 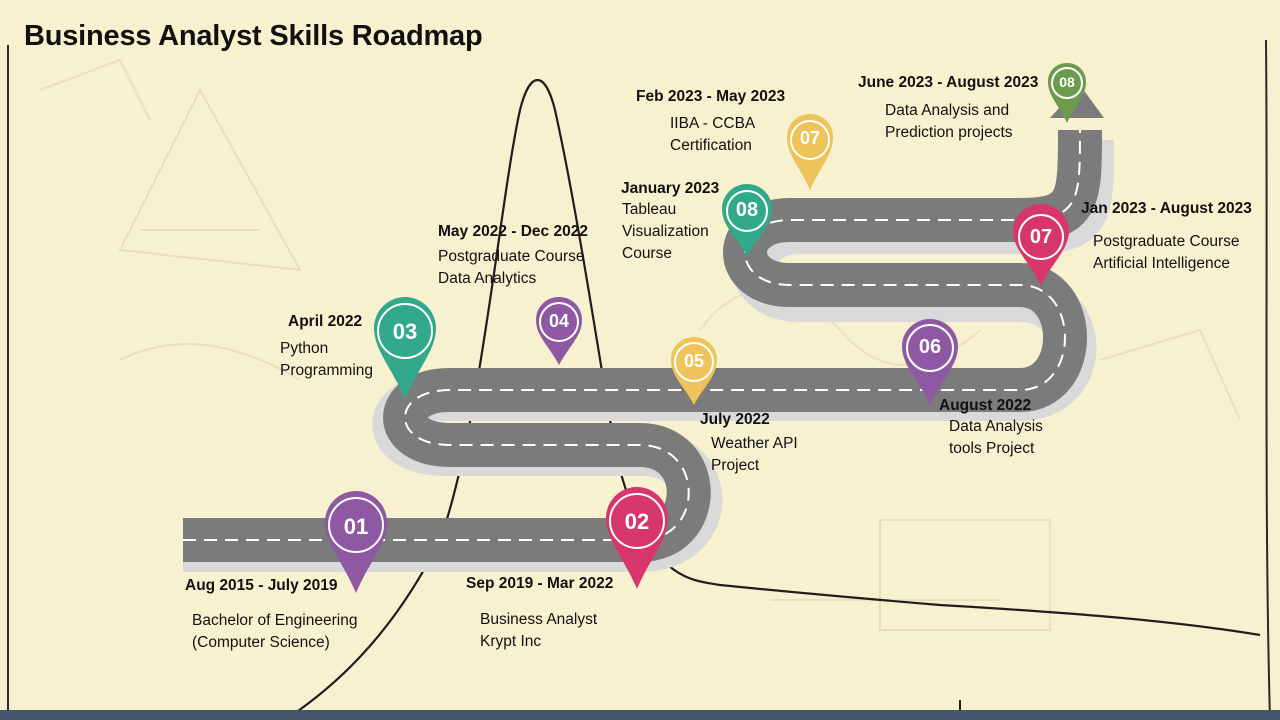 I want to click on pin-01-icon, so click(x=356, y=542).